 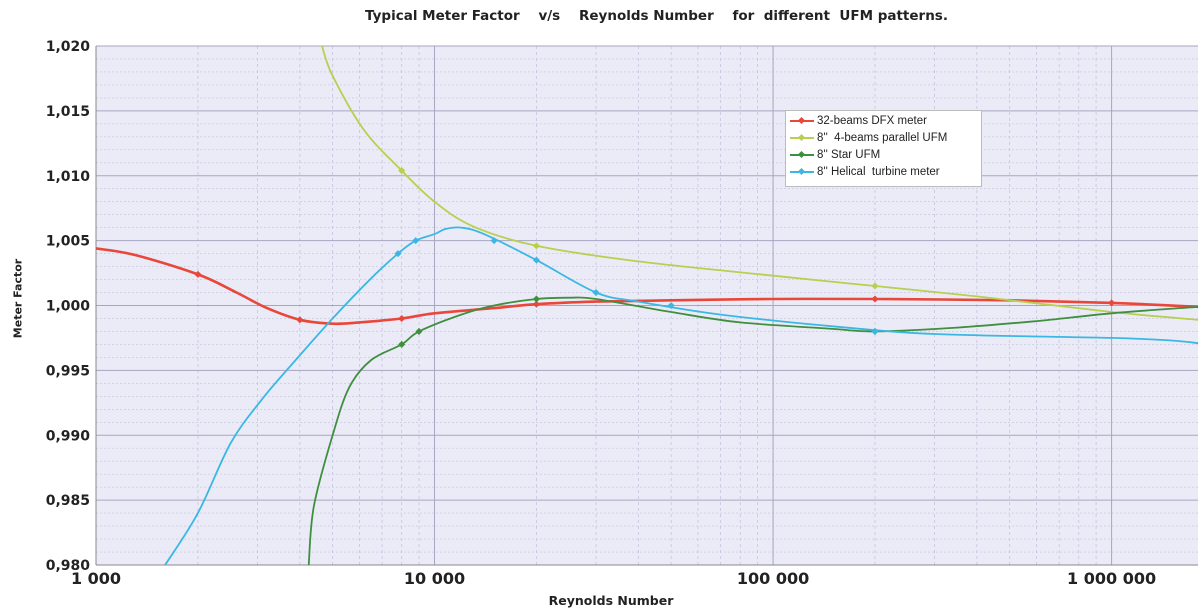 I want to click on legend-swatch-parallel-ufm, so click(x=802, y=138).